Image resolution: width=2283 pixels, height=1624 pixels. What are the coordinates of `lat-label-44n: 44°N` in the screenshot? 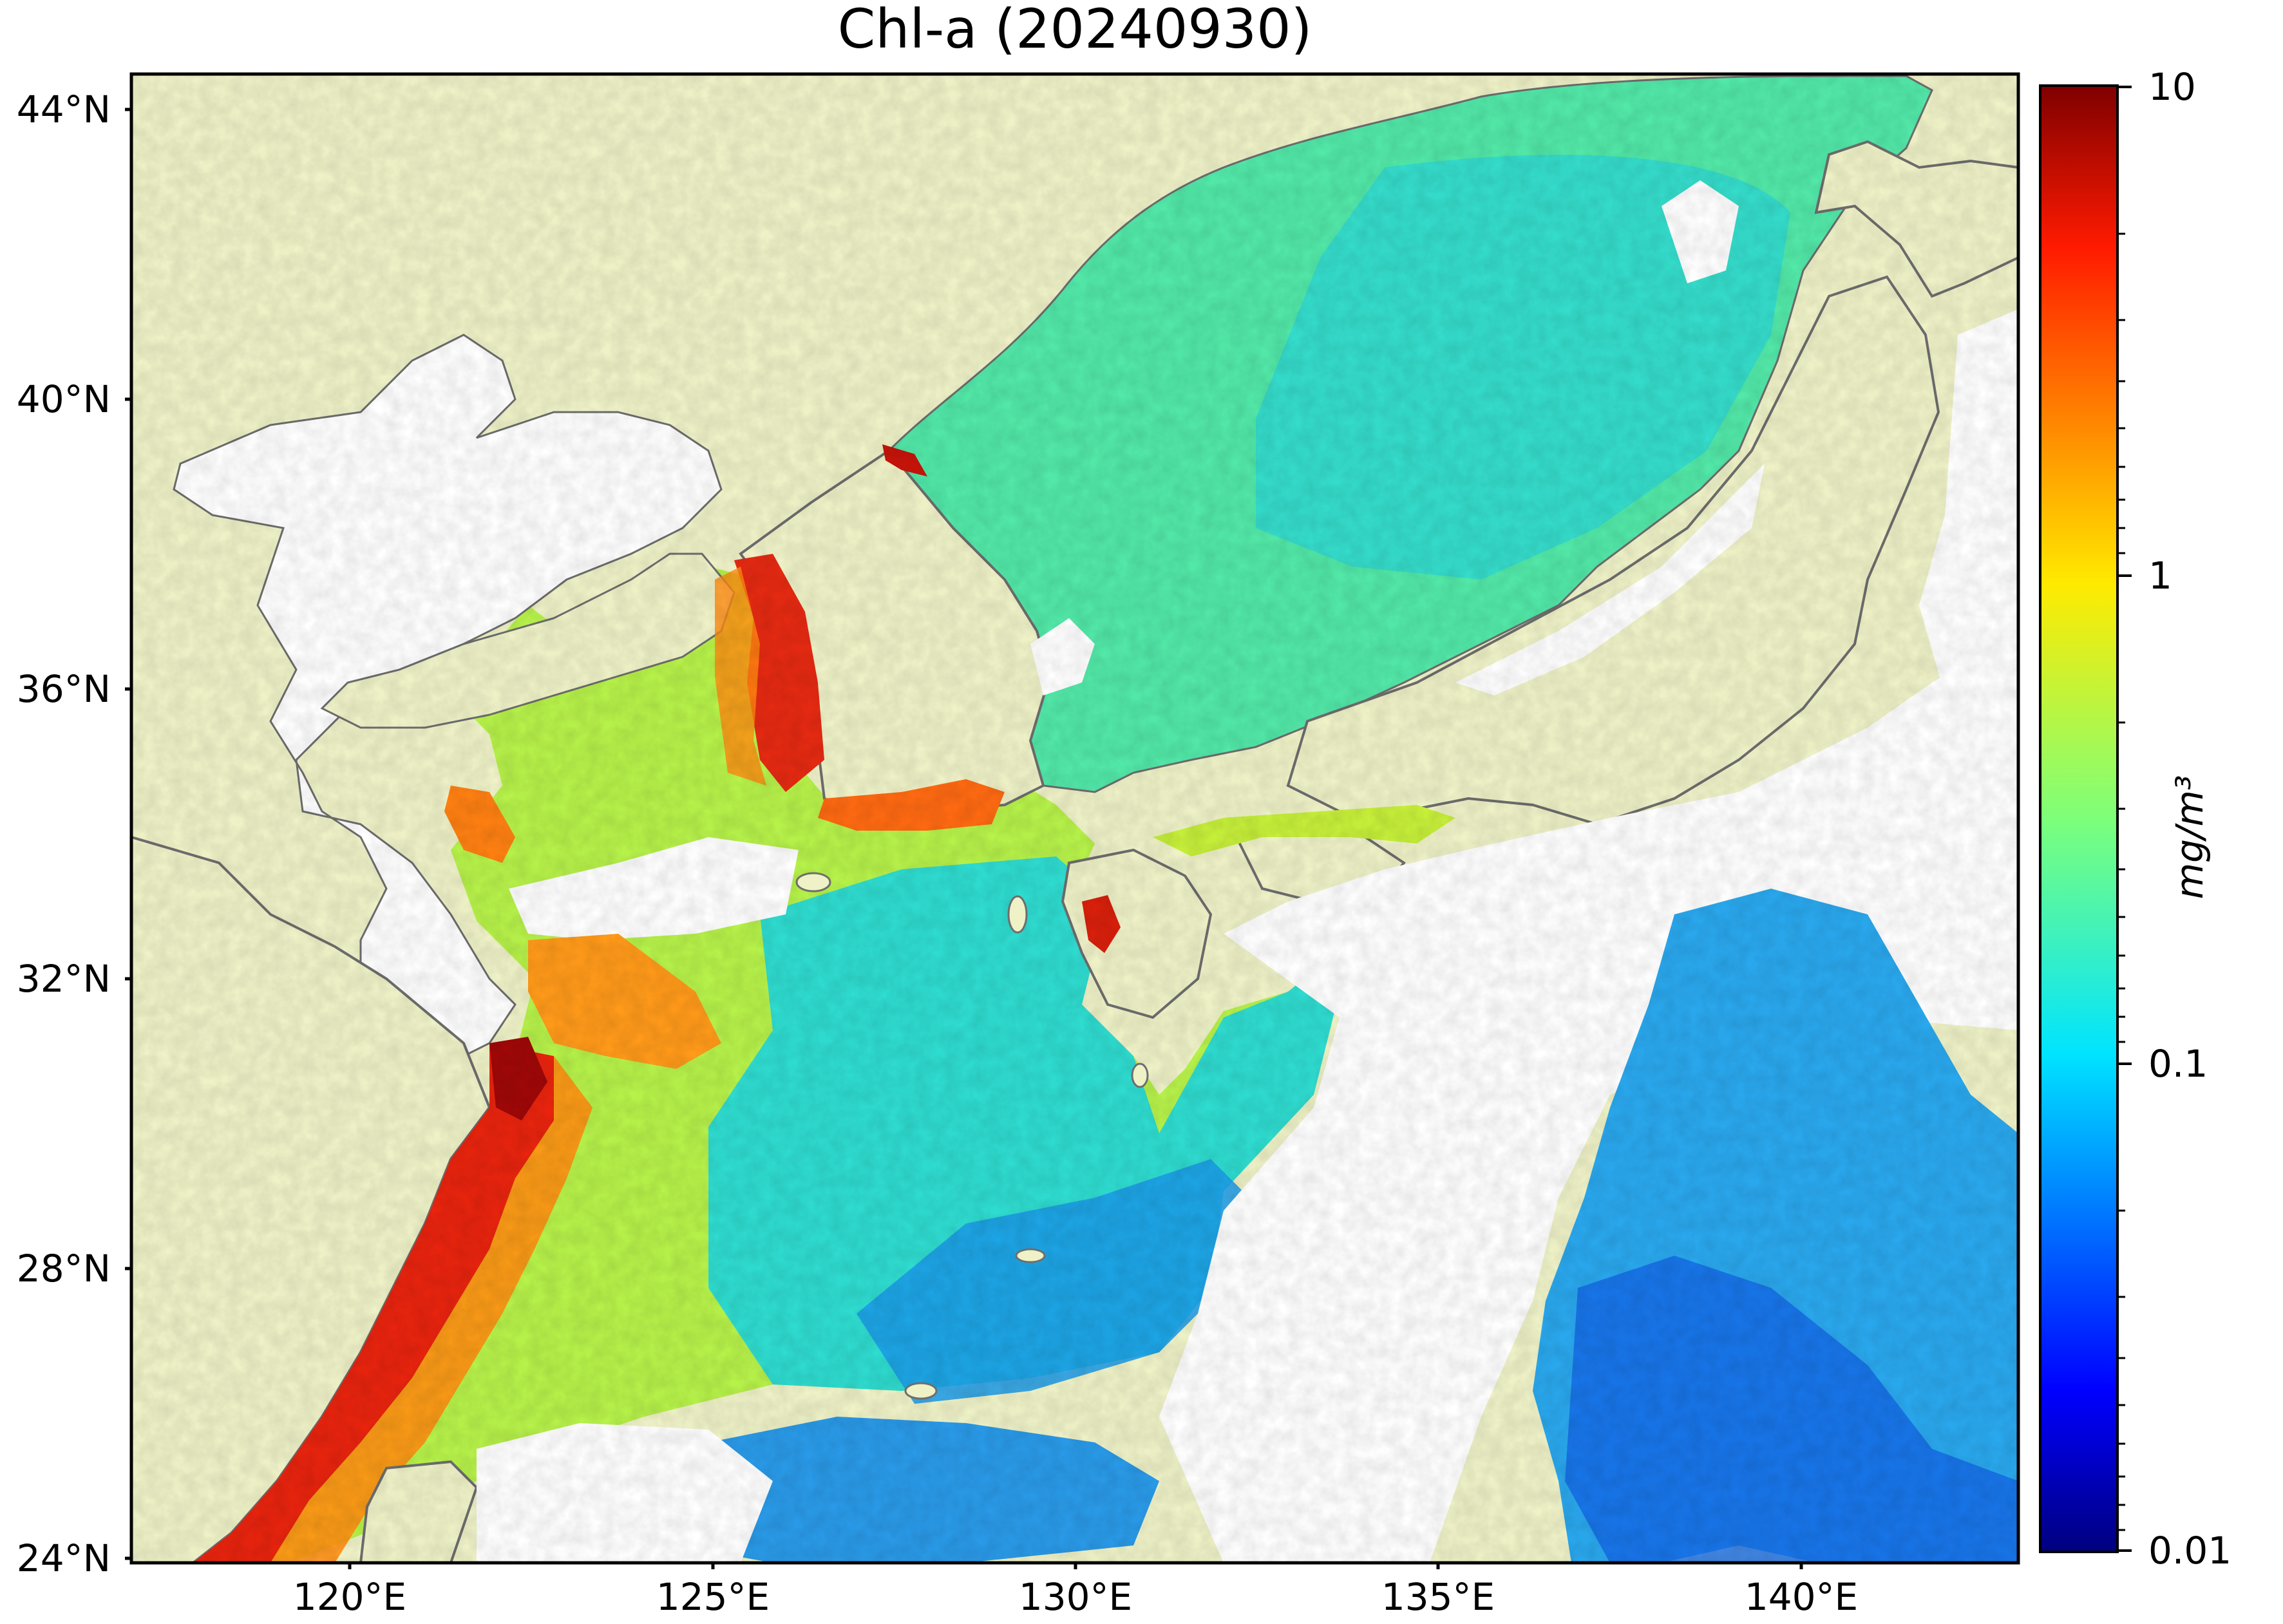 It's located at (63, 109).